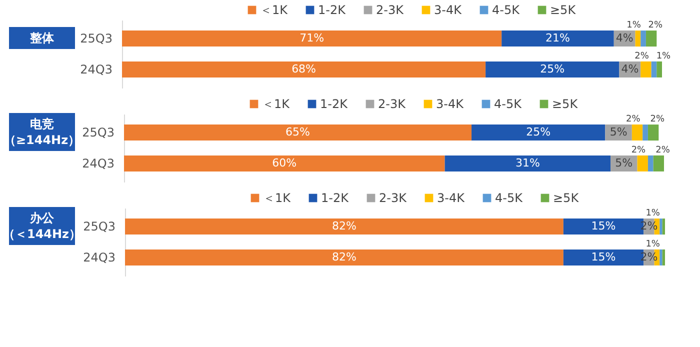 This screenshot has width=700, height=347. Describe the element at coordinates (42, 226) in the screenshot. I see `text: 办公（＜144Hz）` at that location.